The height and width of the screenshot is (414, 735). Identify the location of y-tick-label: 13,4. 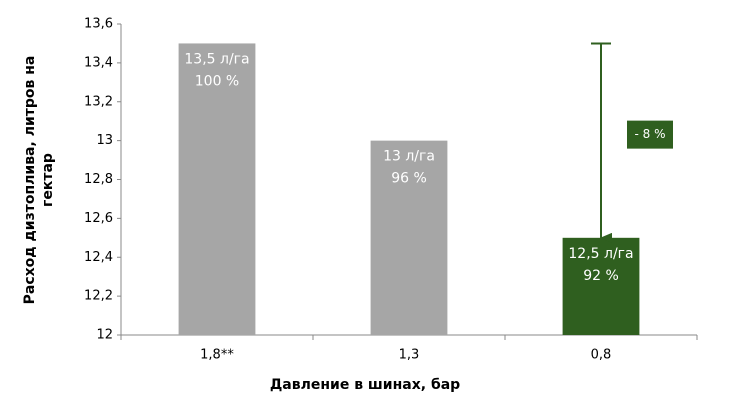
(98, 62).